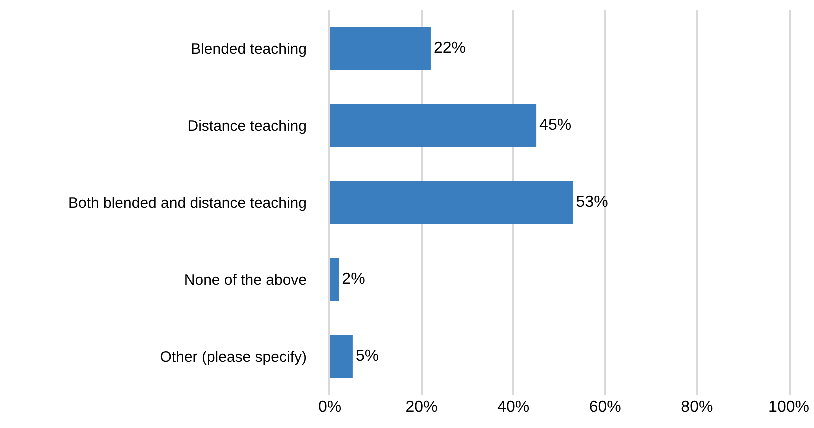  What do you see at coordinates (354, 279) in the screenshot?
I see `data-label: 2%` at bounding box center [354, 279].